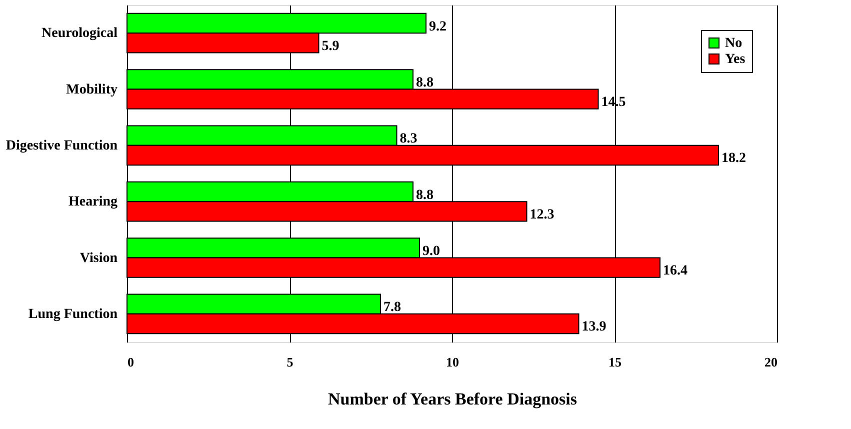 This screenshot has height=429, width=851. I want to click on data-label: 16.4, so click(675, 271).